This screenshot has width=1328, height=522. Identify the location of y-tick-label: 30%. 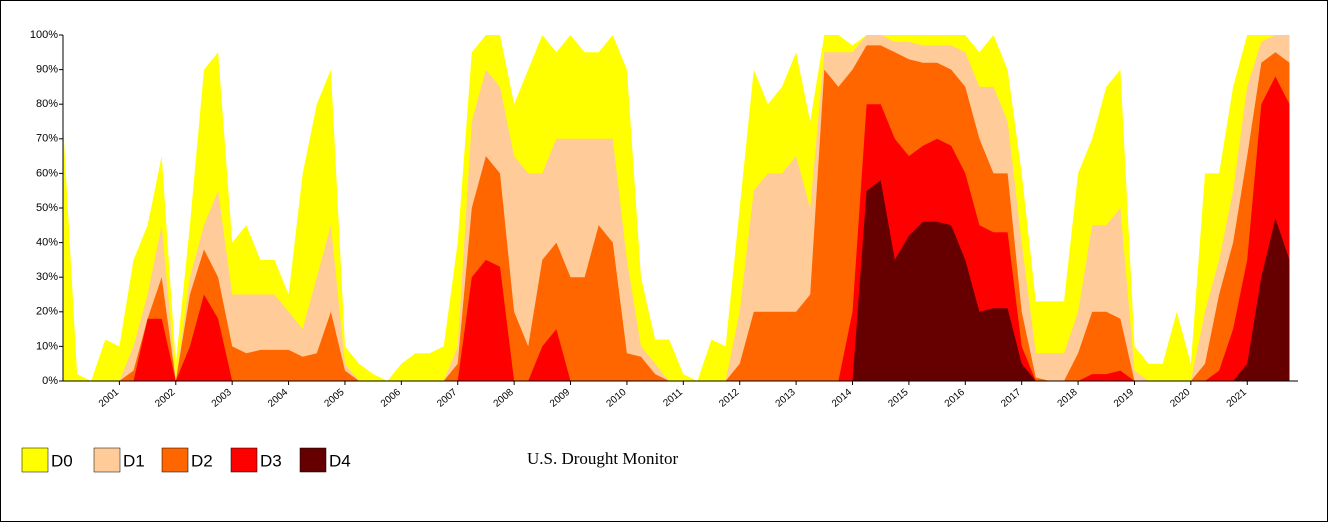
(47, 277).